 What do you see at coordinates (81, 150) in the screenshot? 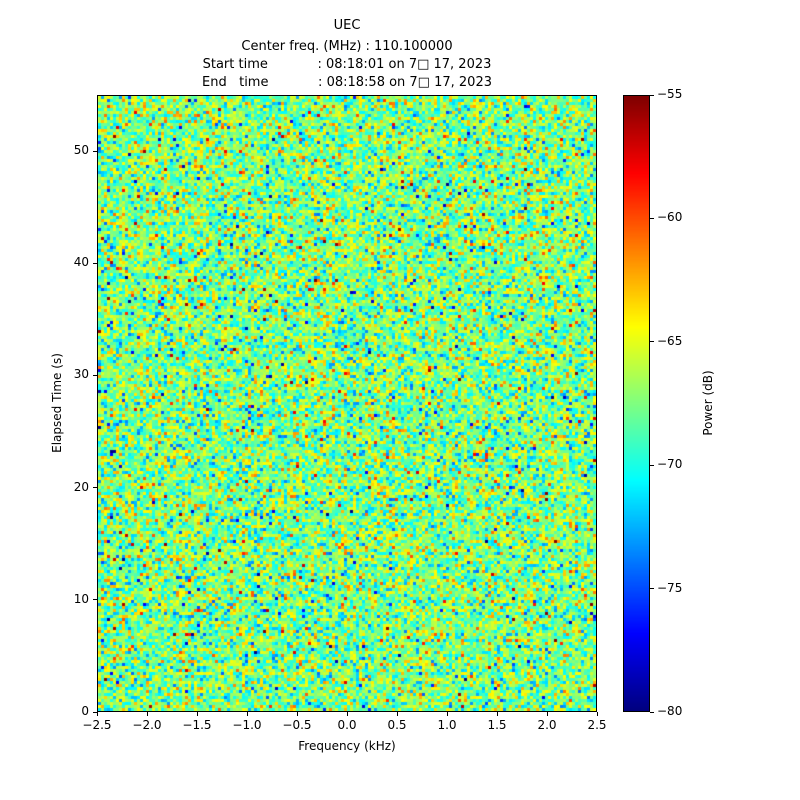
I see `y-tick-label: 50` at bounding box center [81, 150].